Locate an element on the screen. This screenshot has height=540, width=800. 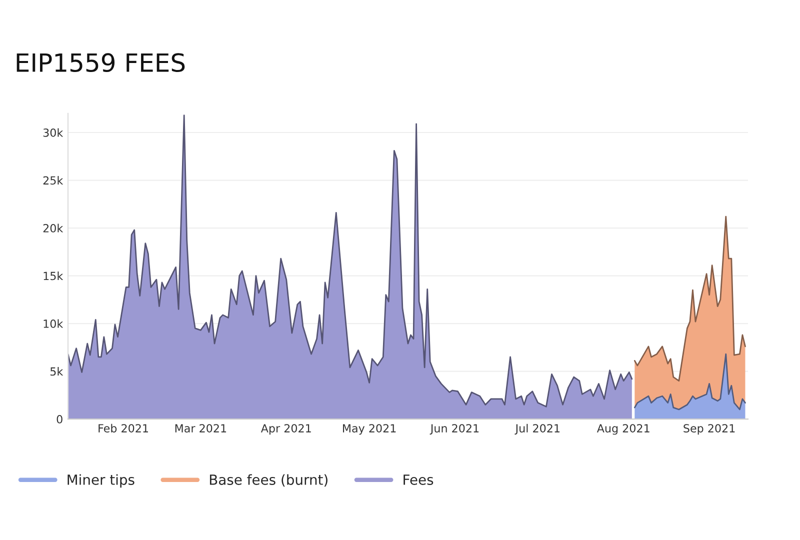
y-tick-label: 5k is located at coordinates (57, 371).